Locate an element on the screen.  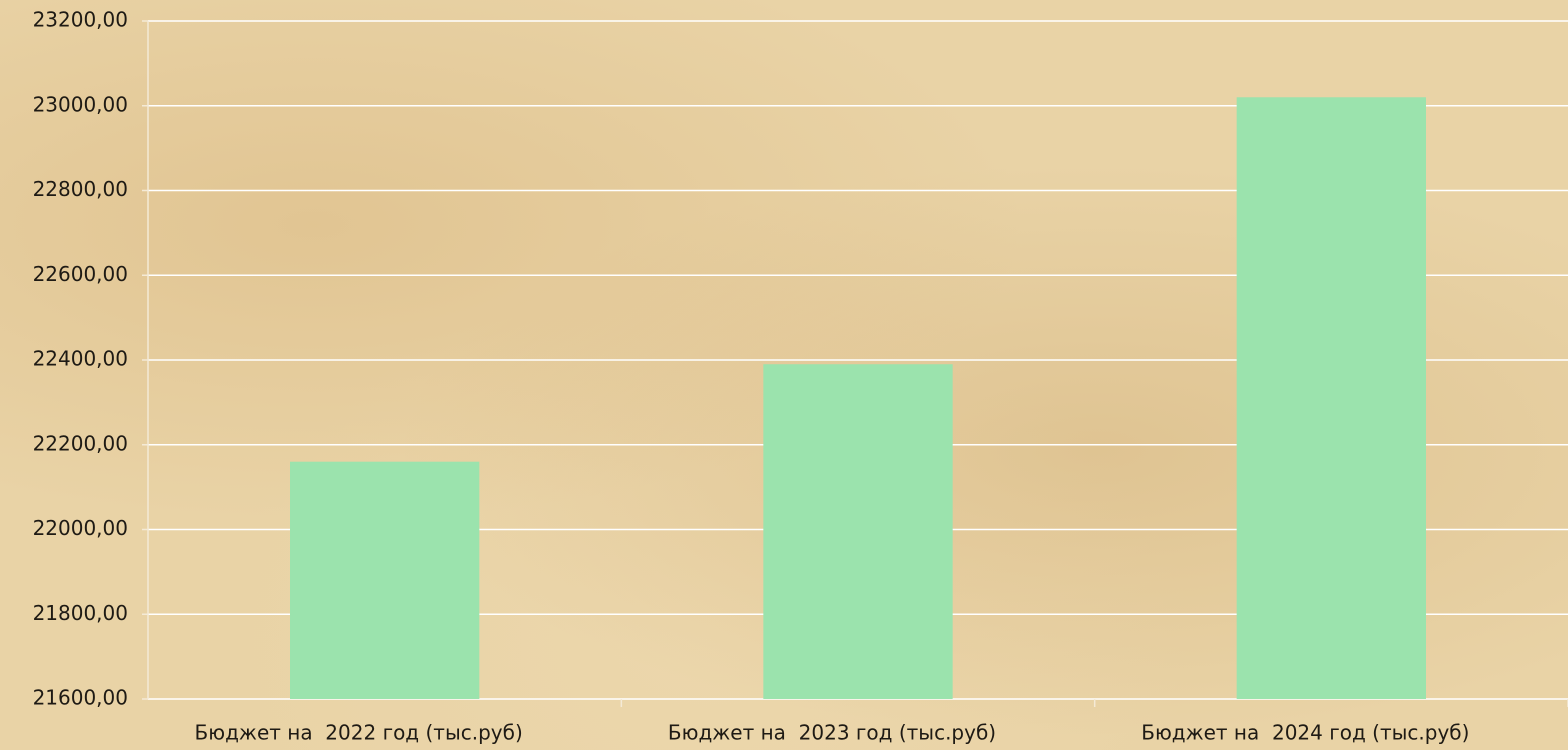
y-tick-label: 22600,00 is located at coordinates (80, 274).